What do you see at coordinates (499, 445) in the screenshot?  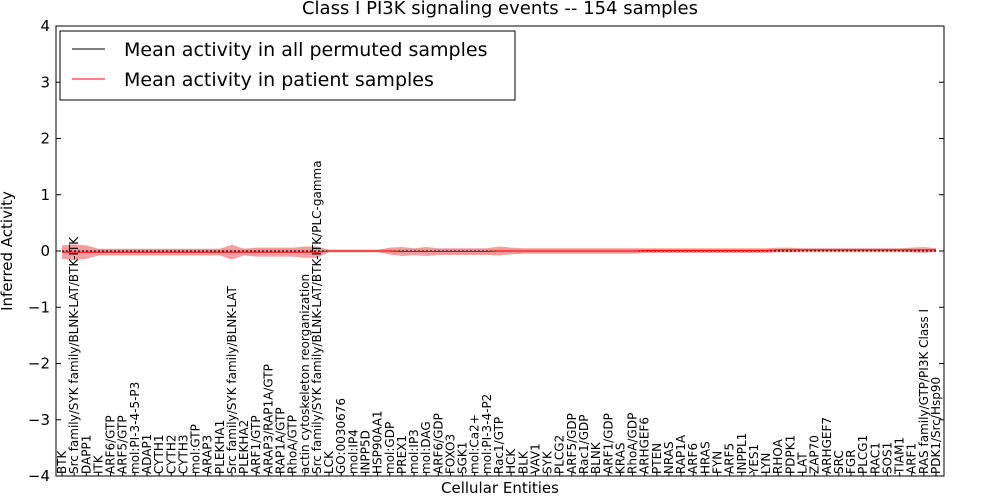 I see `x-category-label: Rac1/GTP` at bounding box center [499, 445].